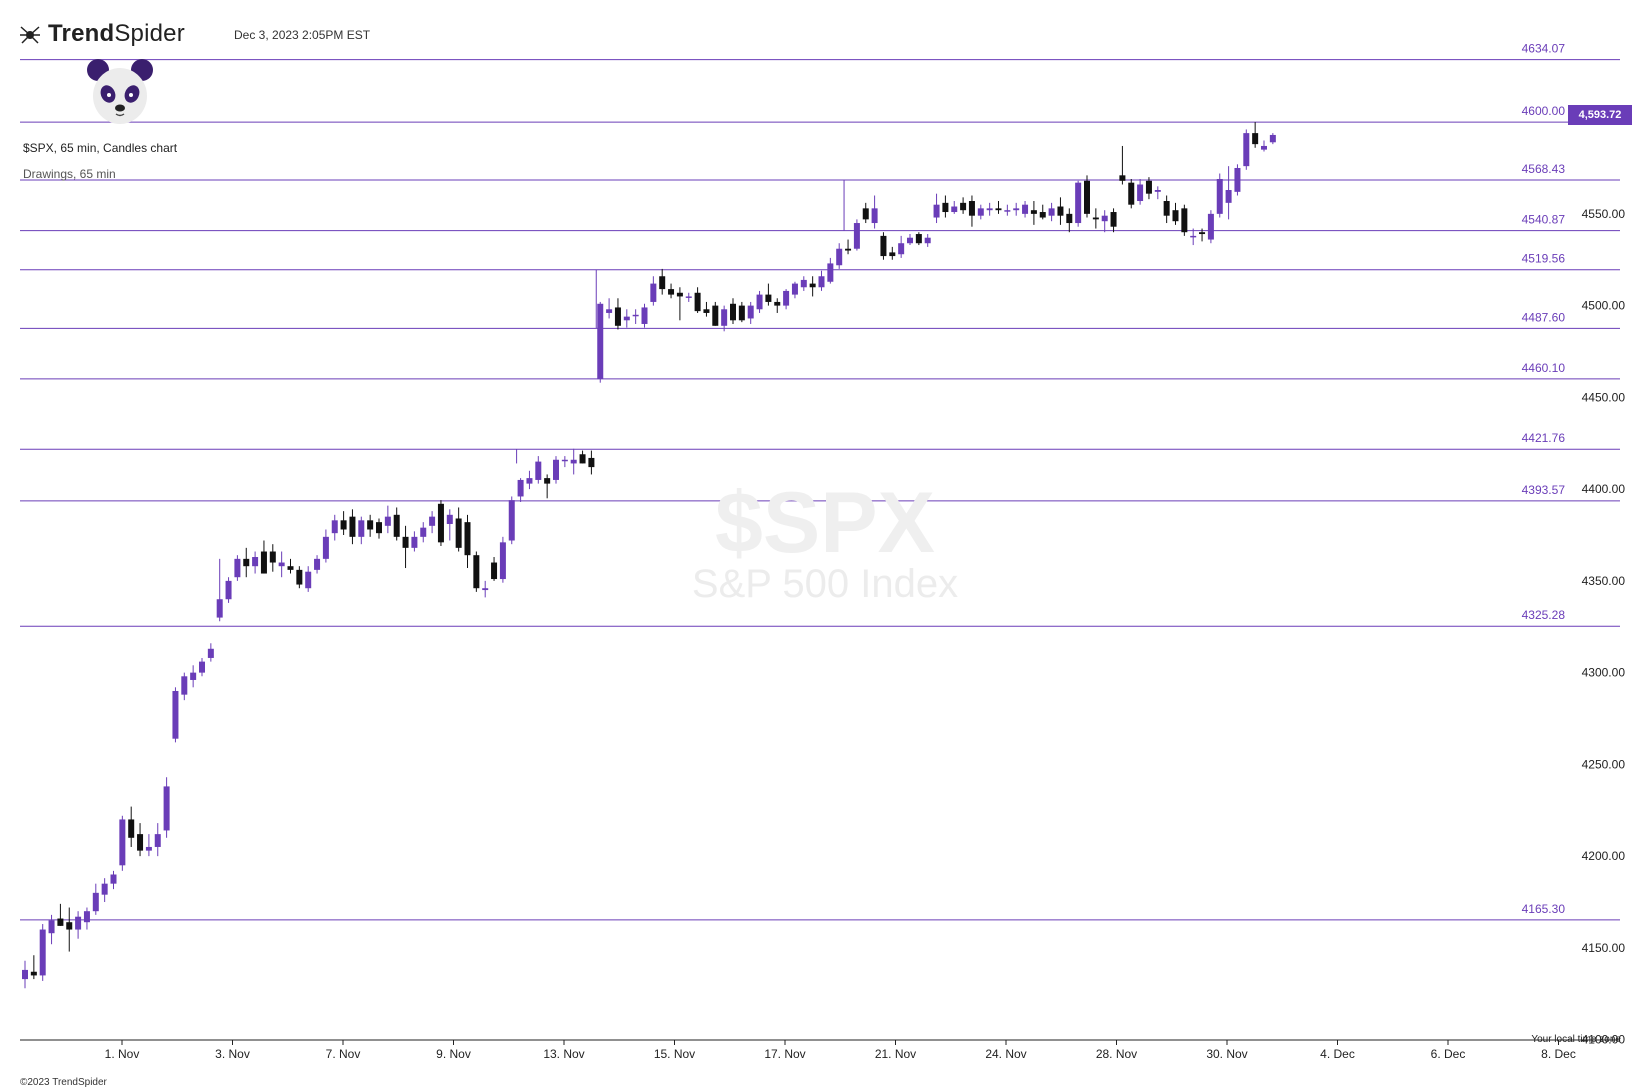 The width and height of the screenshot is (1641, 1091). Describe the element at coordinates (1226, 1054) in the screenshot. I see `x-tick-label: 30. Nov` at that location.